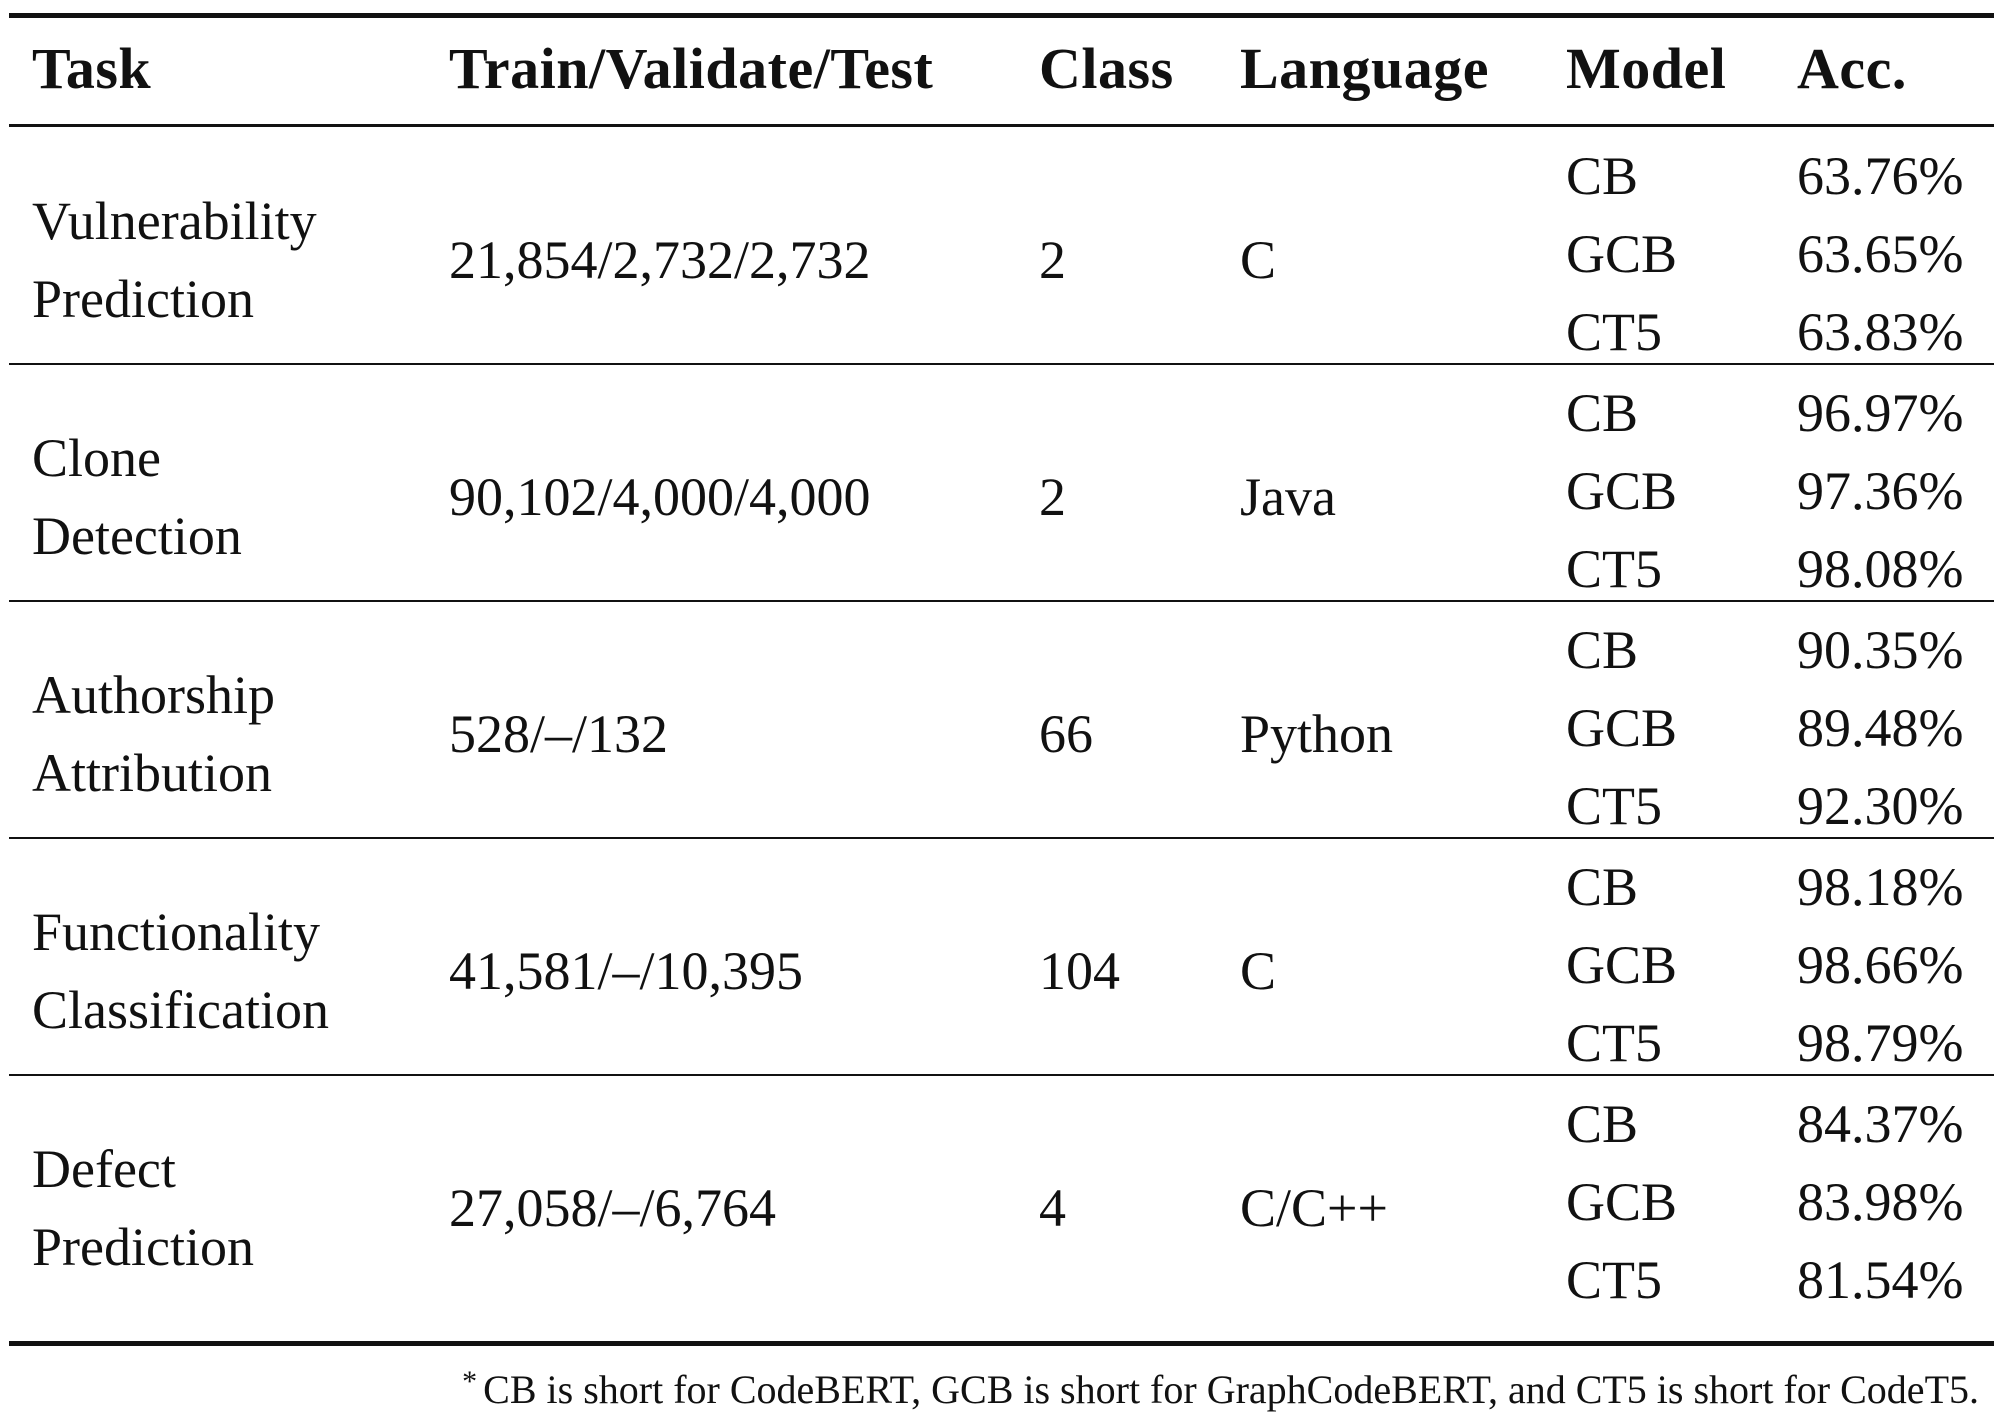 This screenshot has height=1416, width=1997. What do you see at coordinates (137, 497) in the screenshot?
I see `task-cell: Clone Detection` at bounding box center [137, 497].